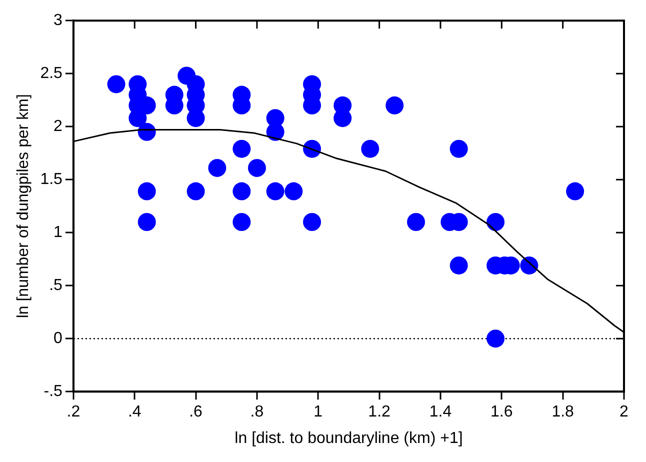 This screenshot has width=646, height=462. I want to click on x-tick-label: 1.4, so click(440, 412).